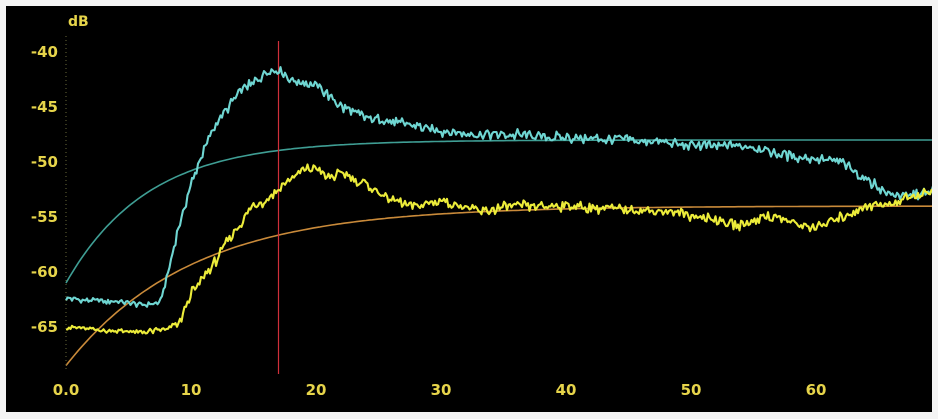 This screenshot has height=419, width=938. I want to click on x-tick-label: 50, so click(691, 390).